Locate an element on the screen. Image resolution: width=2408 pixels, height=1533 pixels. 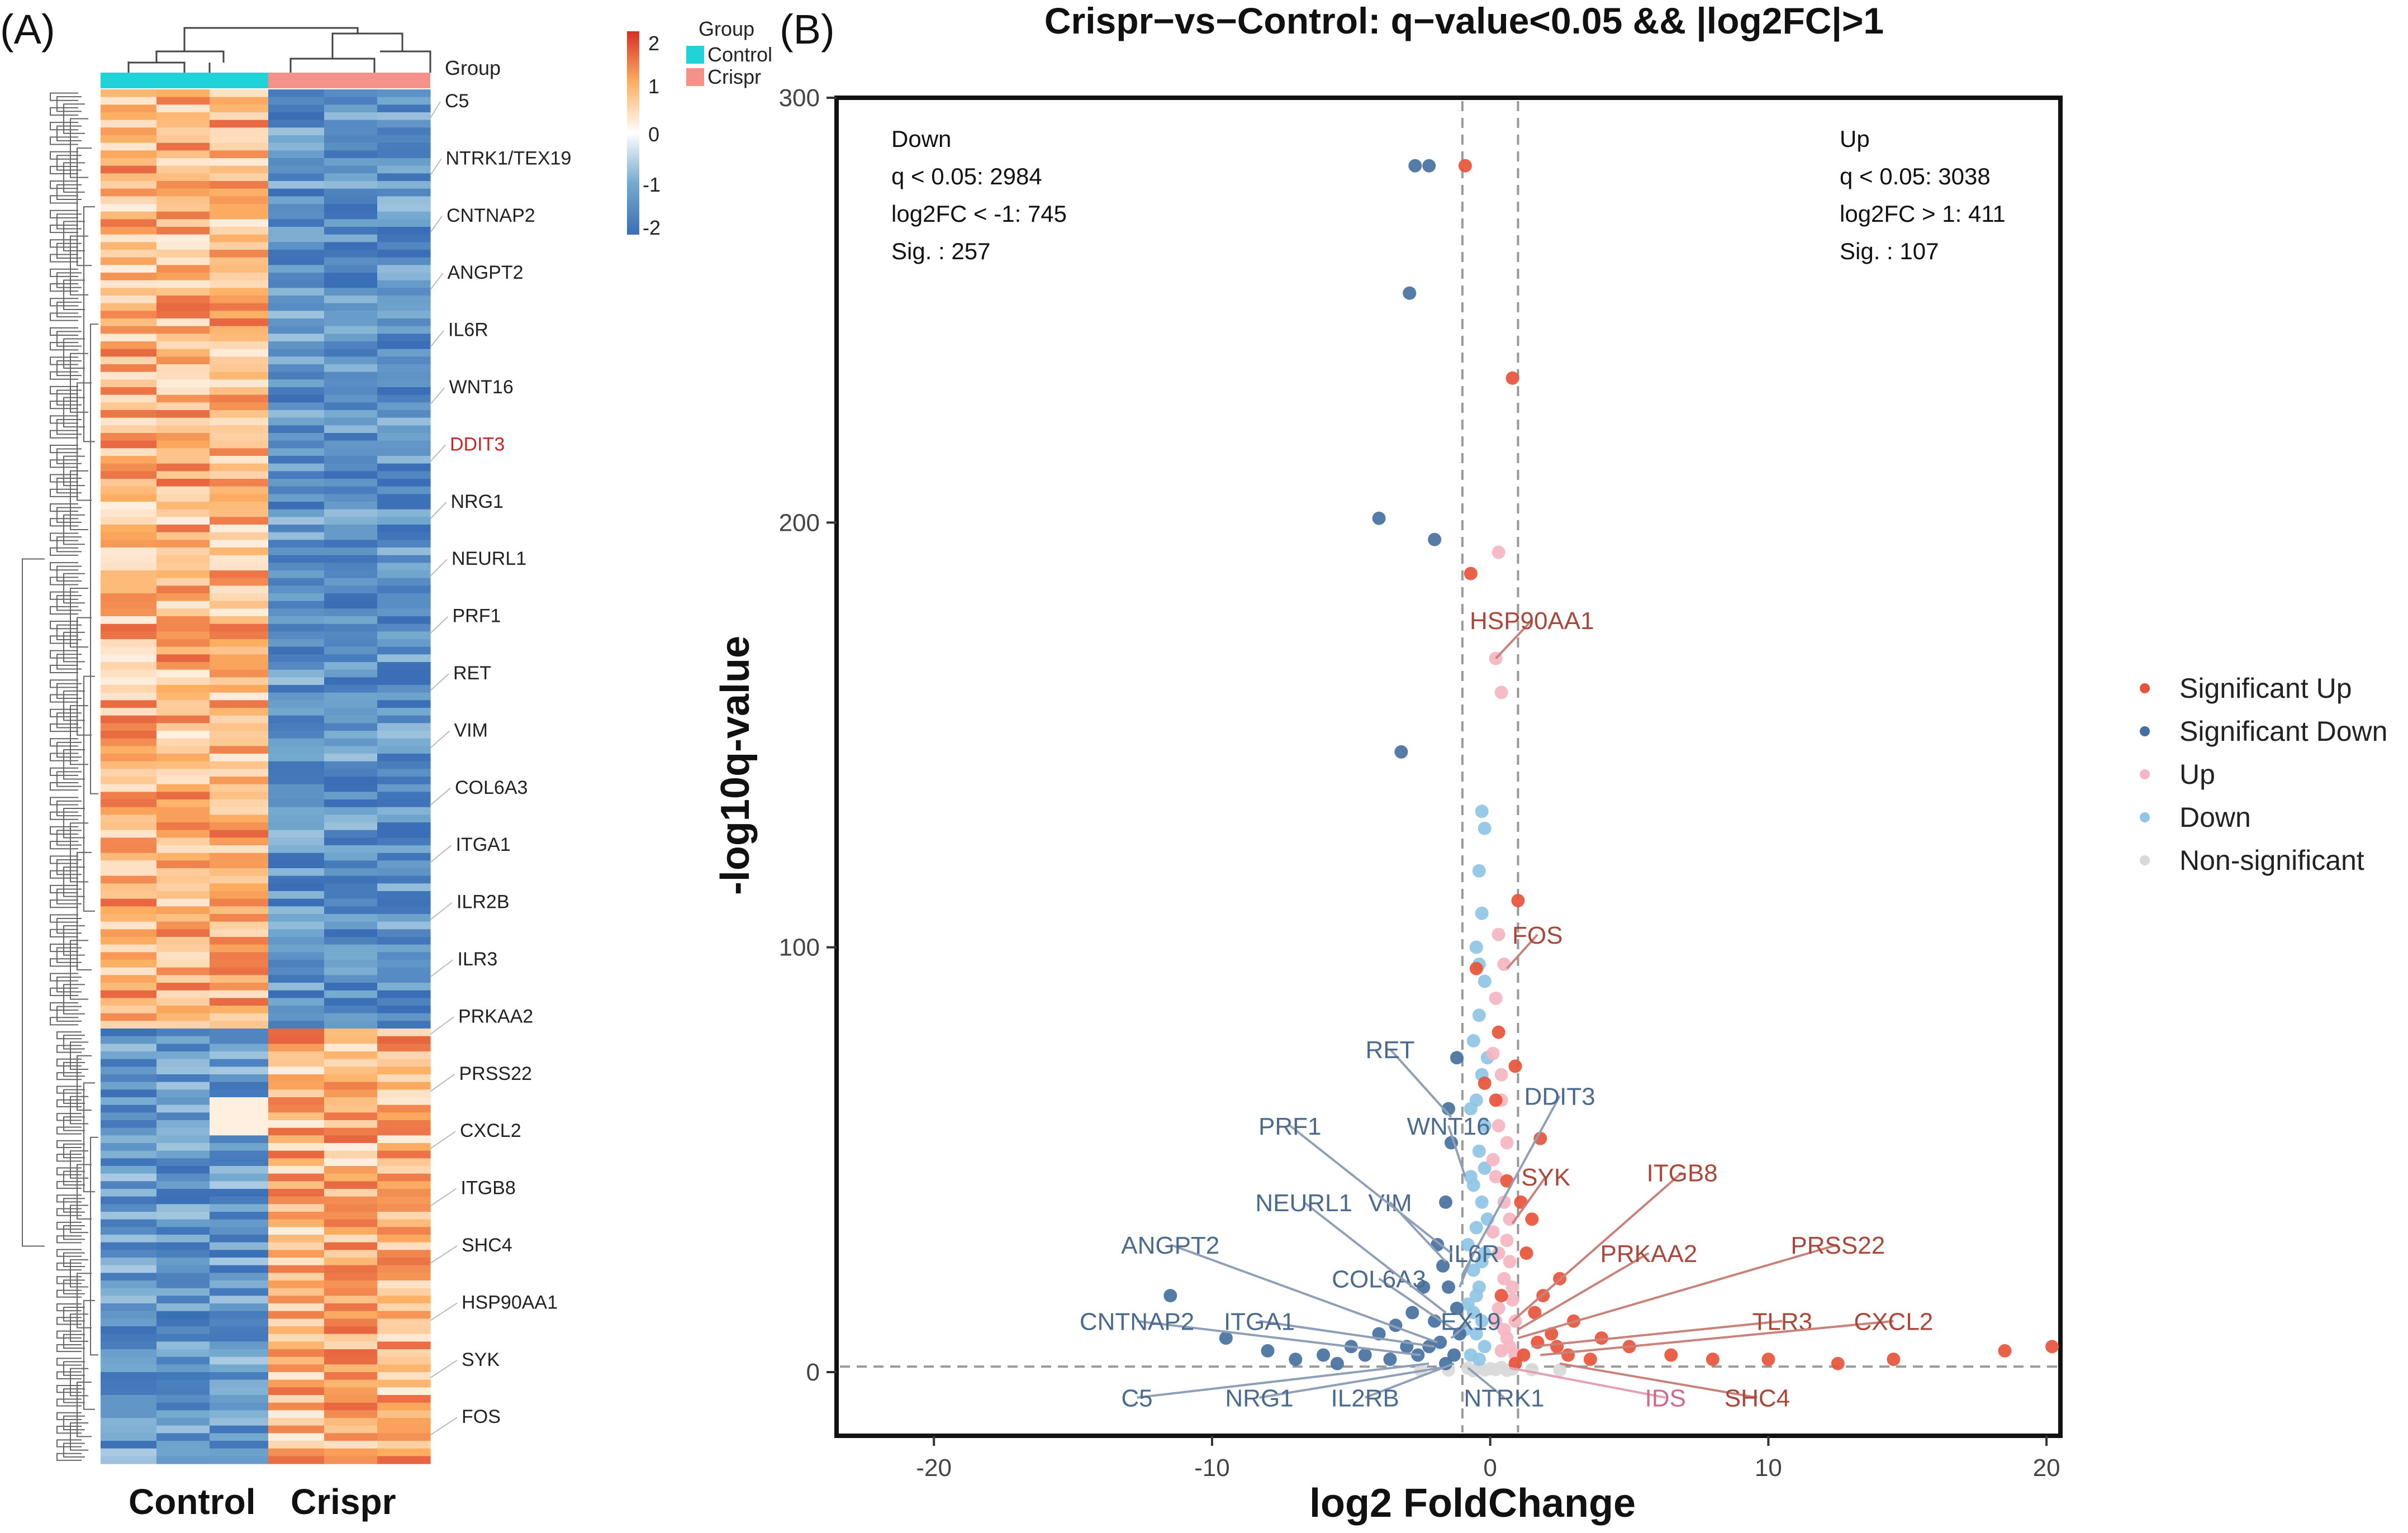
gene-callout-label: IL6R is located at coordinates (1473, 1254).